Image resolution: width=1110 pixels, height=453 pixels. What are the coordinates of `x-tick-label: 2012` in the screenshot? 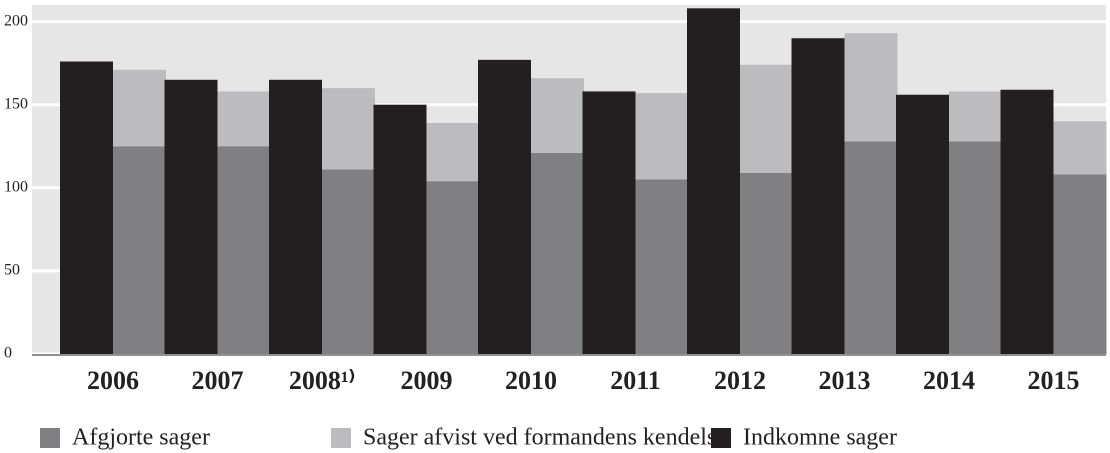 It's located at (740, 380).